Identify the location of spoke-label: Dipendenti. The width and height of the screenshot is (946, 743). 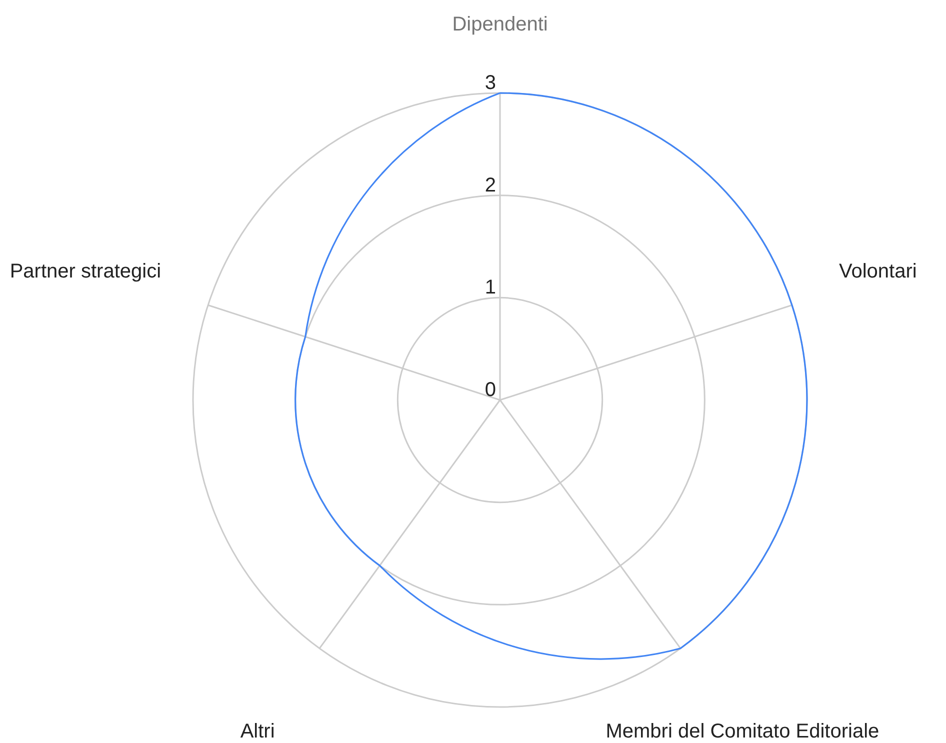
(500, 24).